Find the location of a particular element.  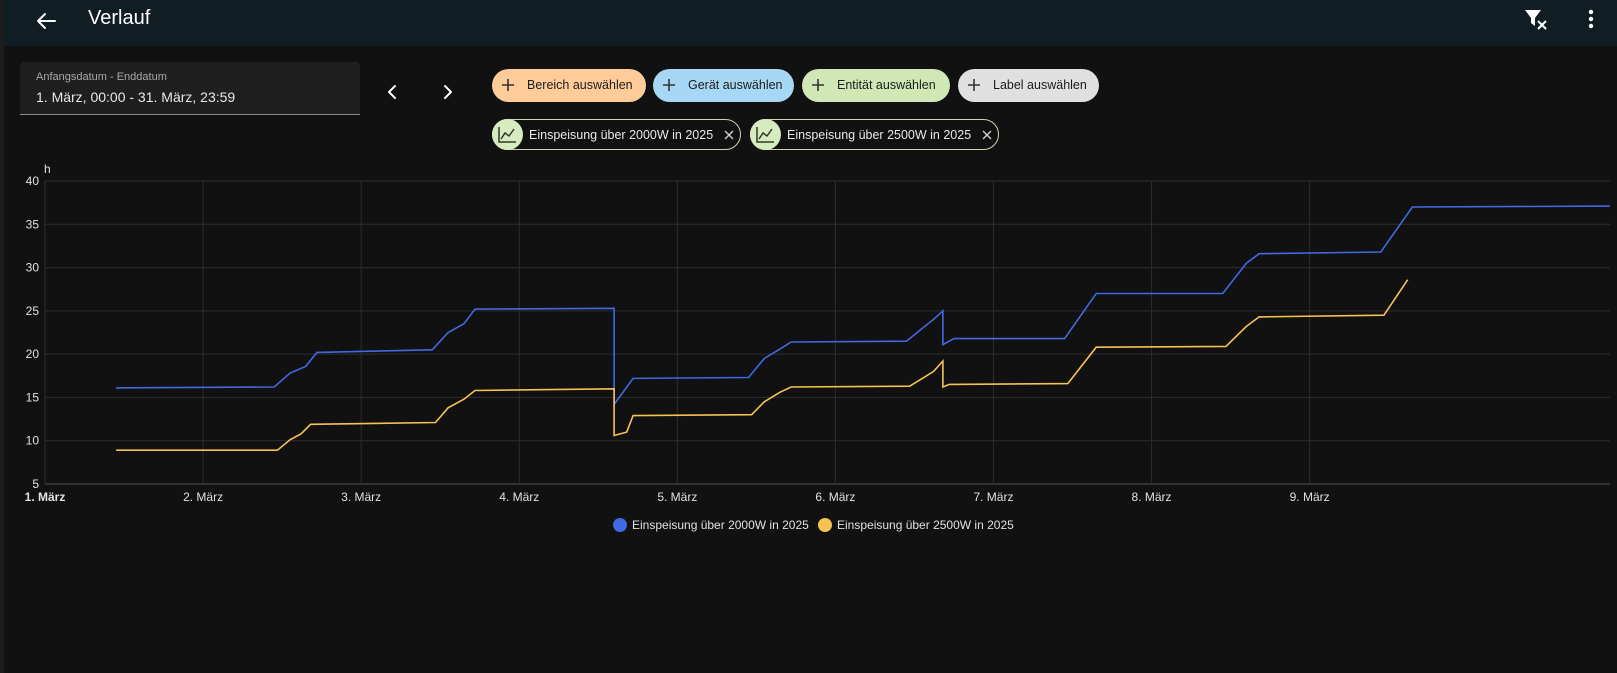

chevron-left-icon is located at coordinates (392, 92).